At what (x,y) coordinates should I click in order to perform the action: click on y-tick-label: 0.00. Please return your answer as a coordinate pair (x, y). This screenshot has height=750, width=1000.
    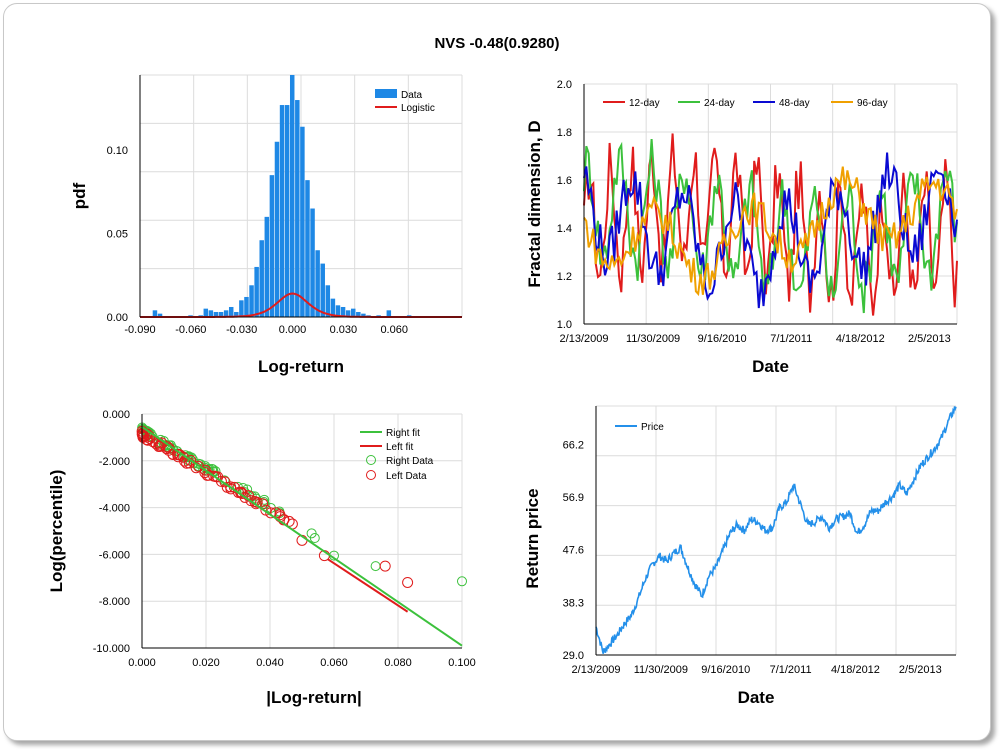
    Looking at the image, I should click on (117, 318).